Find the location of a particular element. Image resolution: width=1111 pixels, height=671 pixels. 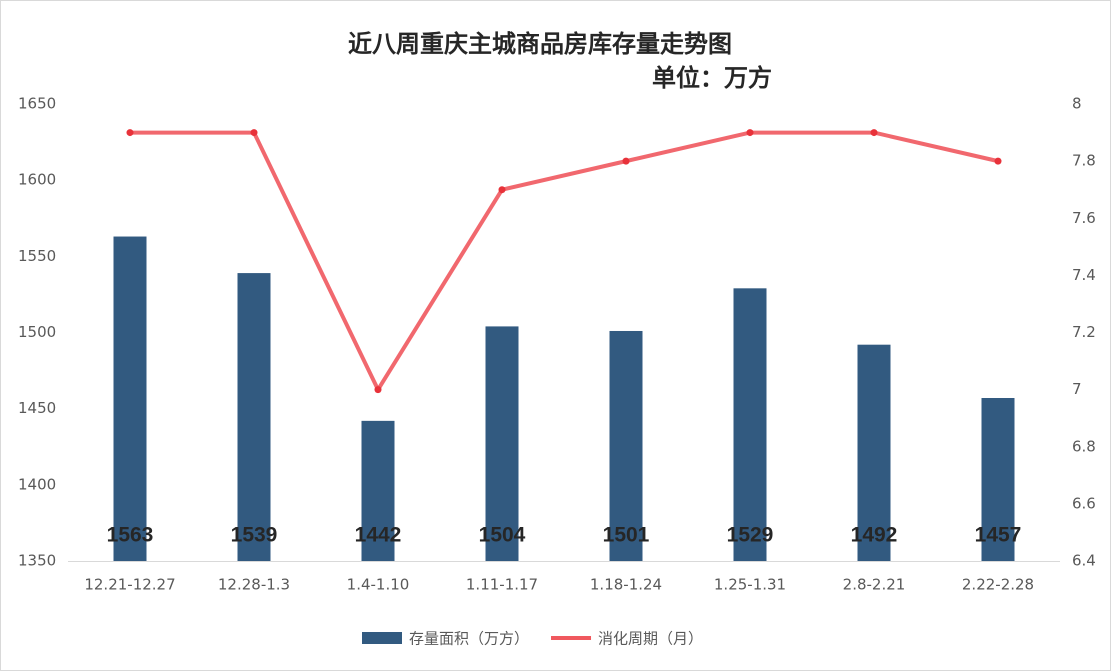

chart-title: 近八周重庆主城商品房库存量走势图 is located at coordinates (540, 44).